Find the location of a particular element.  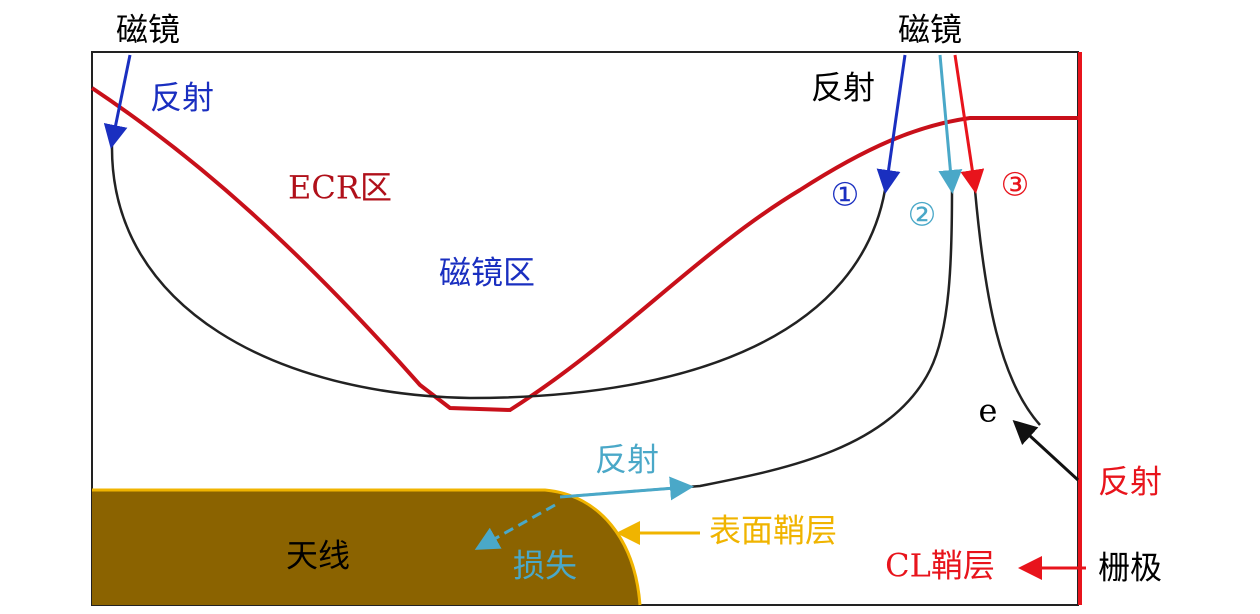

label: ③ is located at coordinates (1015, 185).